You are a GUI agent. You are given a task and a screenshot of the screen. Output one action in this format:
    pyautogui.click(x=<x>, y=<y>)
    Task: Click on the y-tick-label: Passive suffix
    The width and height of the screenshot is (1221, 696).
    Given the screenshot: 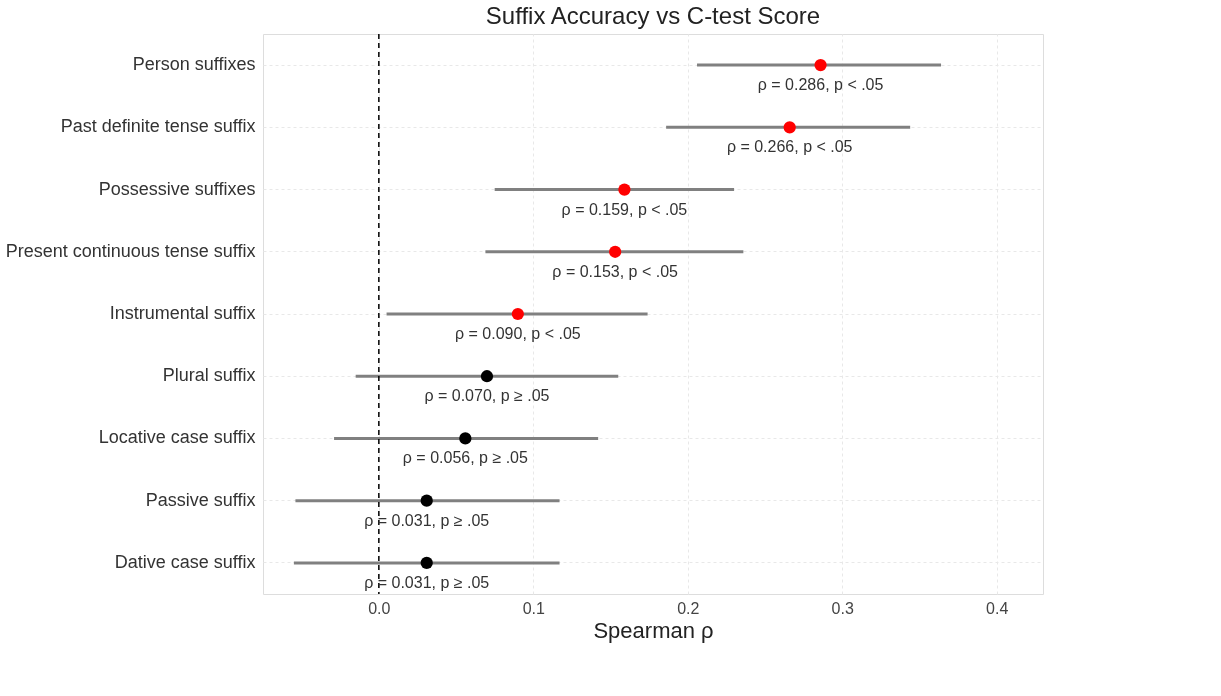 What is the action you would take?
    pyautogui.click(x=200, y=499)
    